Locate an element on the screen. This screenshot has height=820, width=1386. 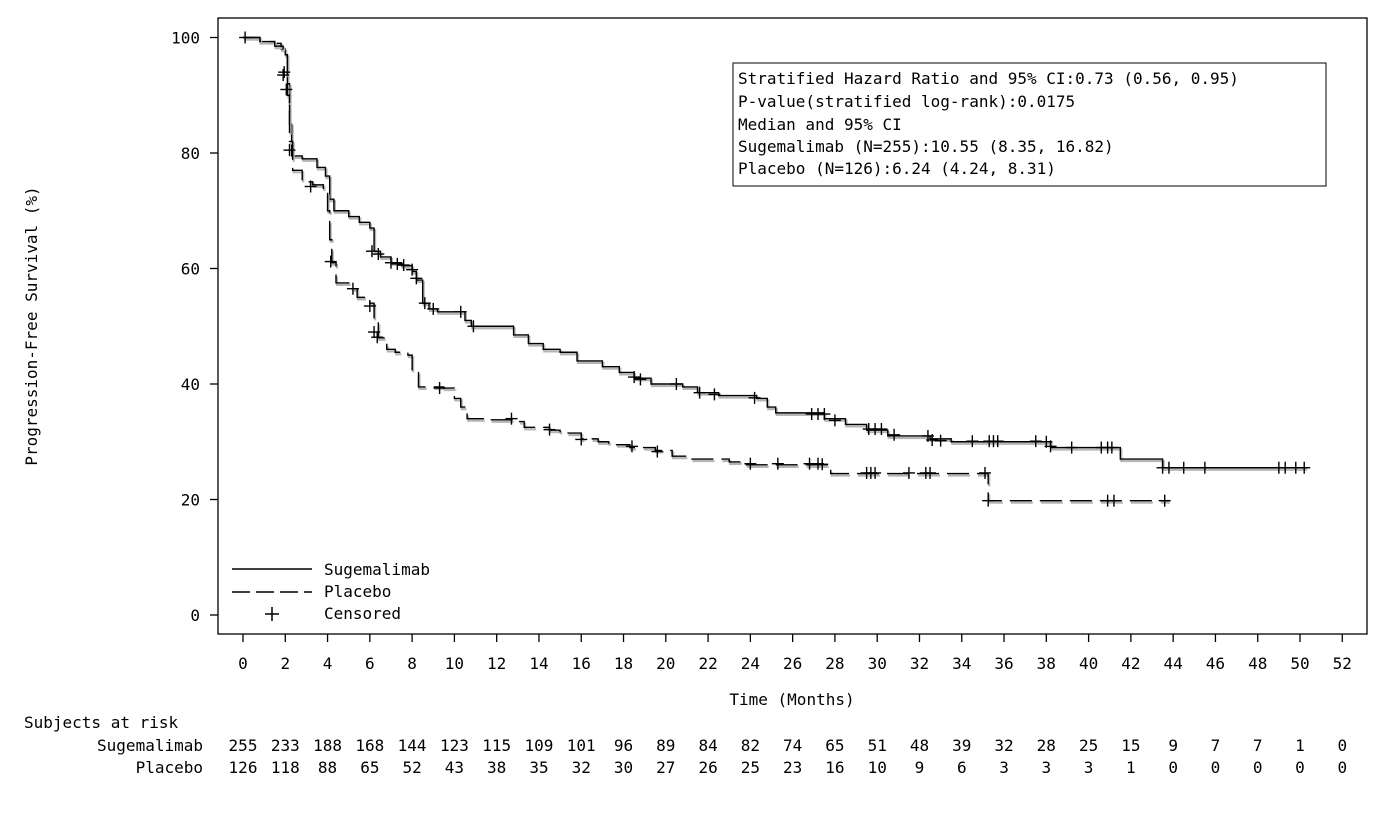
x-tick-label: 48 is located at coordinates (1257, 663).